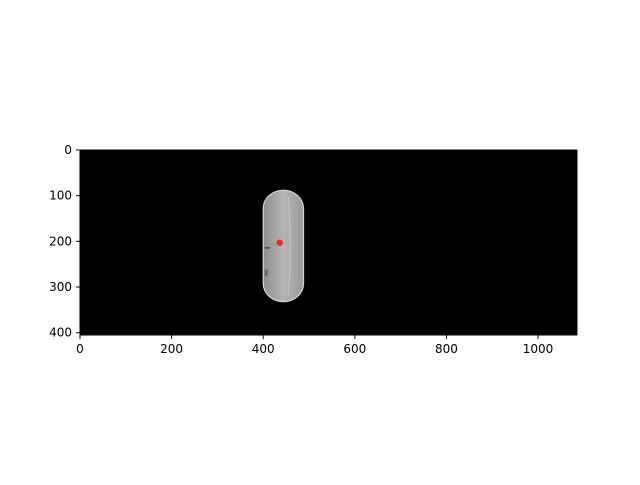  I want to click on y-tick-label: 300, so click(60, 287).